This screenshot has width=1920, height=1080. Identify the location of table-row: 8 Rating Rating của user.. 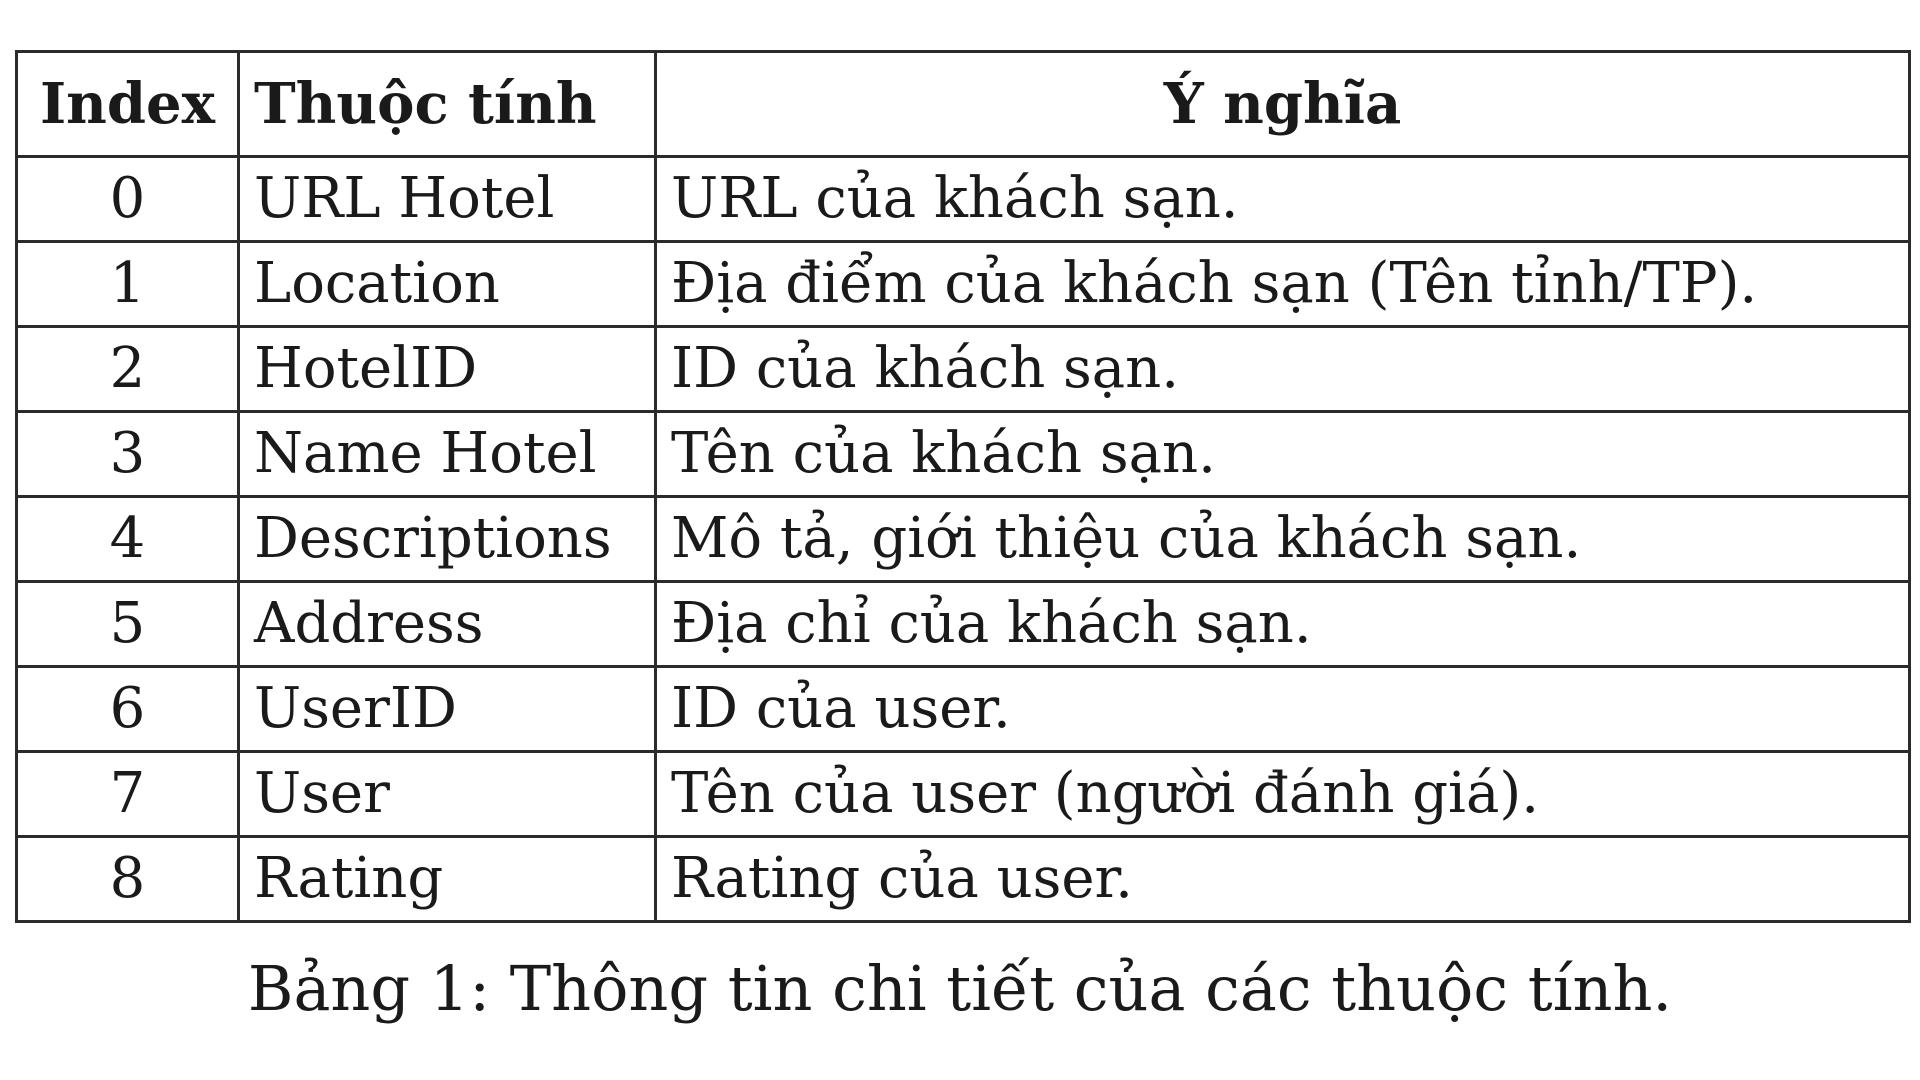
(963, 879).